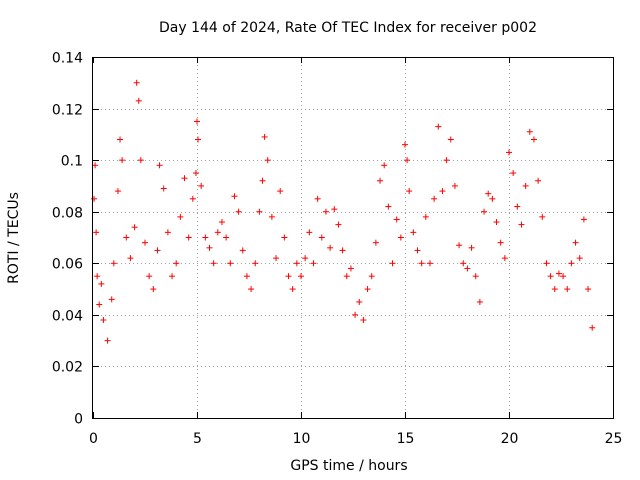  Describe the element at coordinates (67, 368) in the screenshot. I see `y-tick-label: 0.02` at that location.